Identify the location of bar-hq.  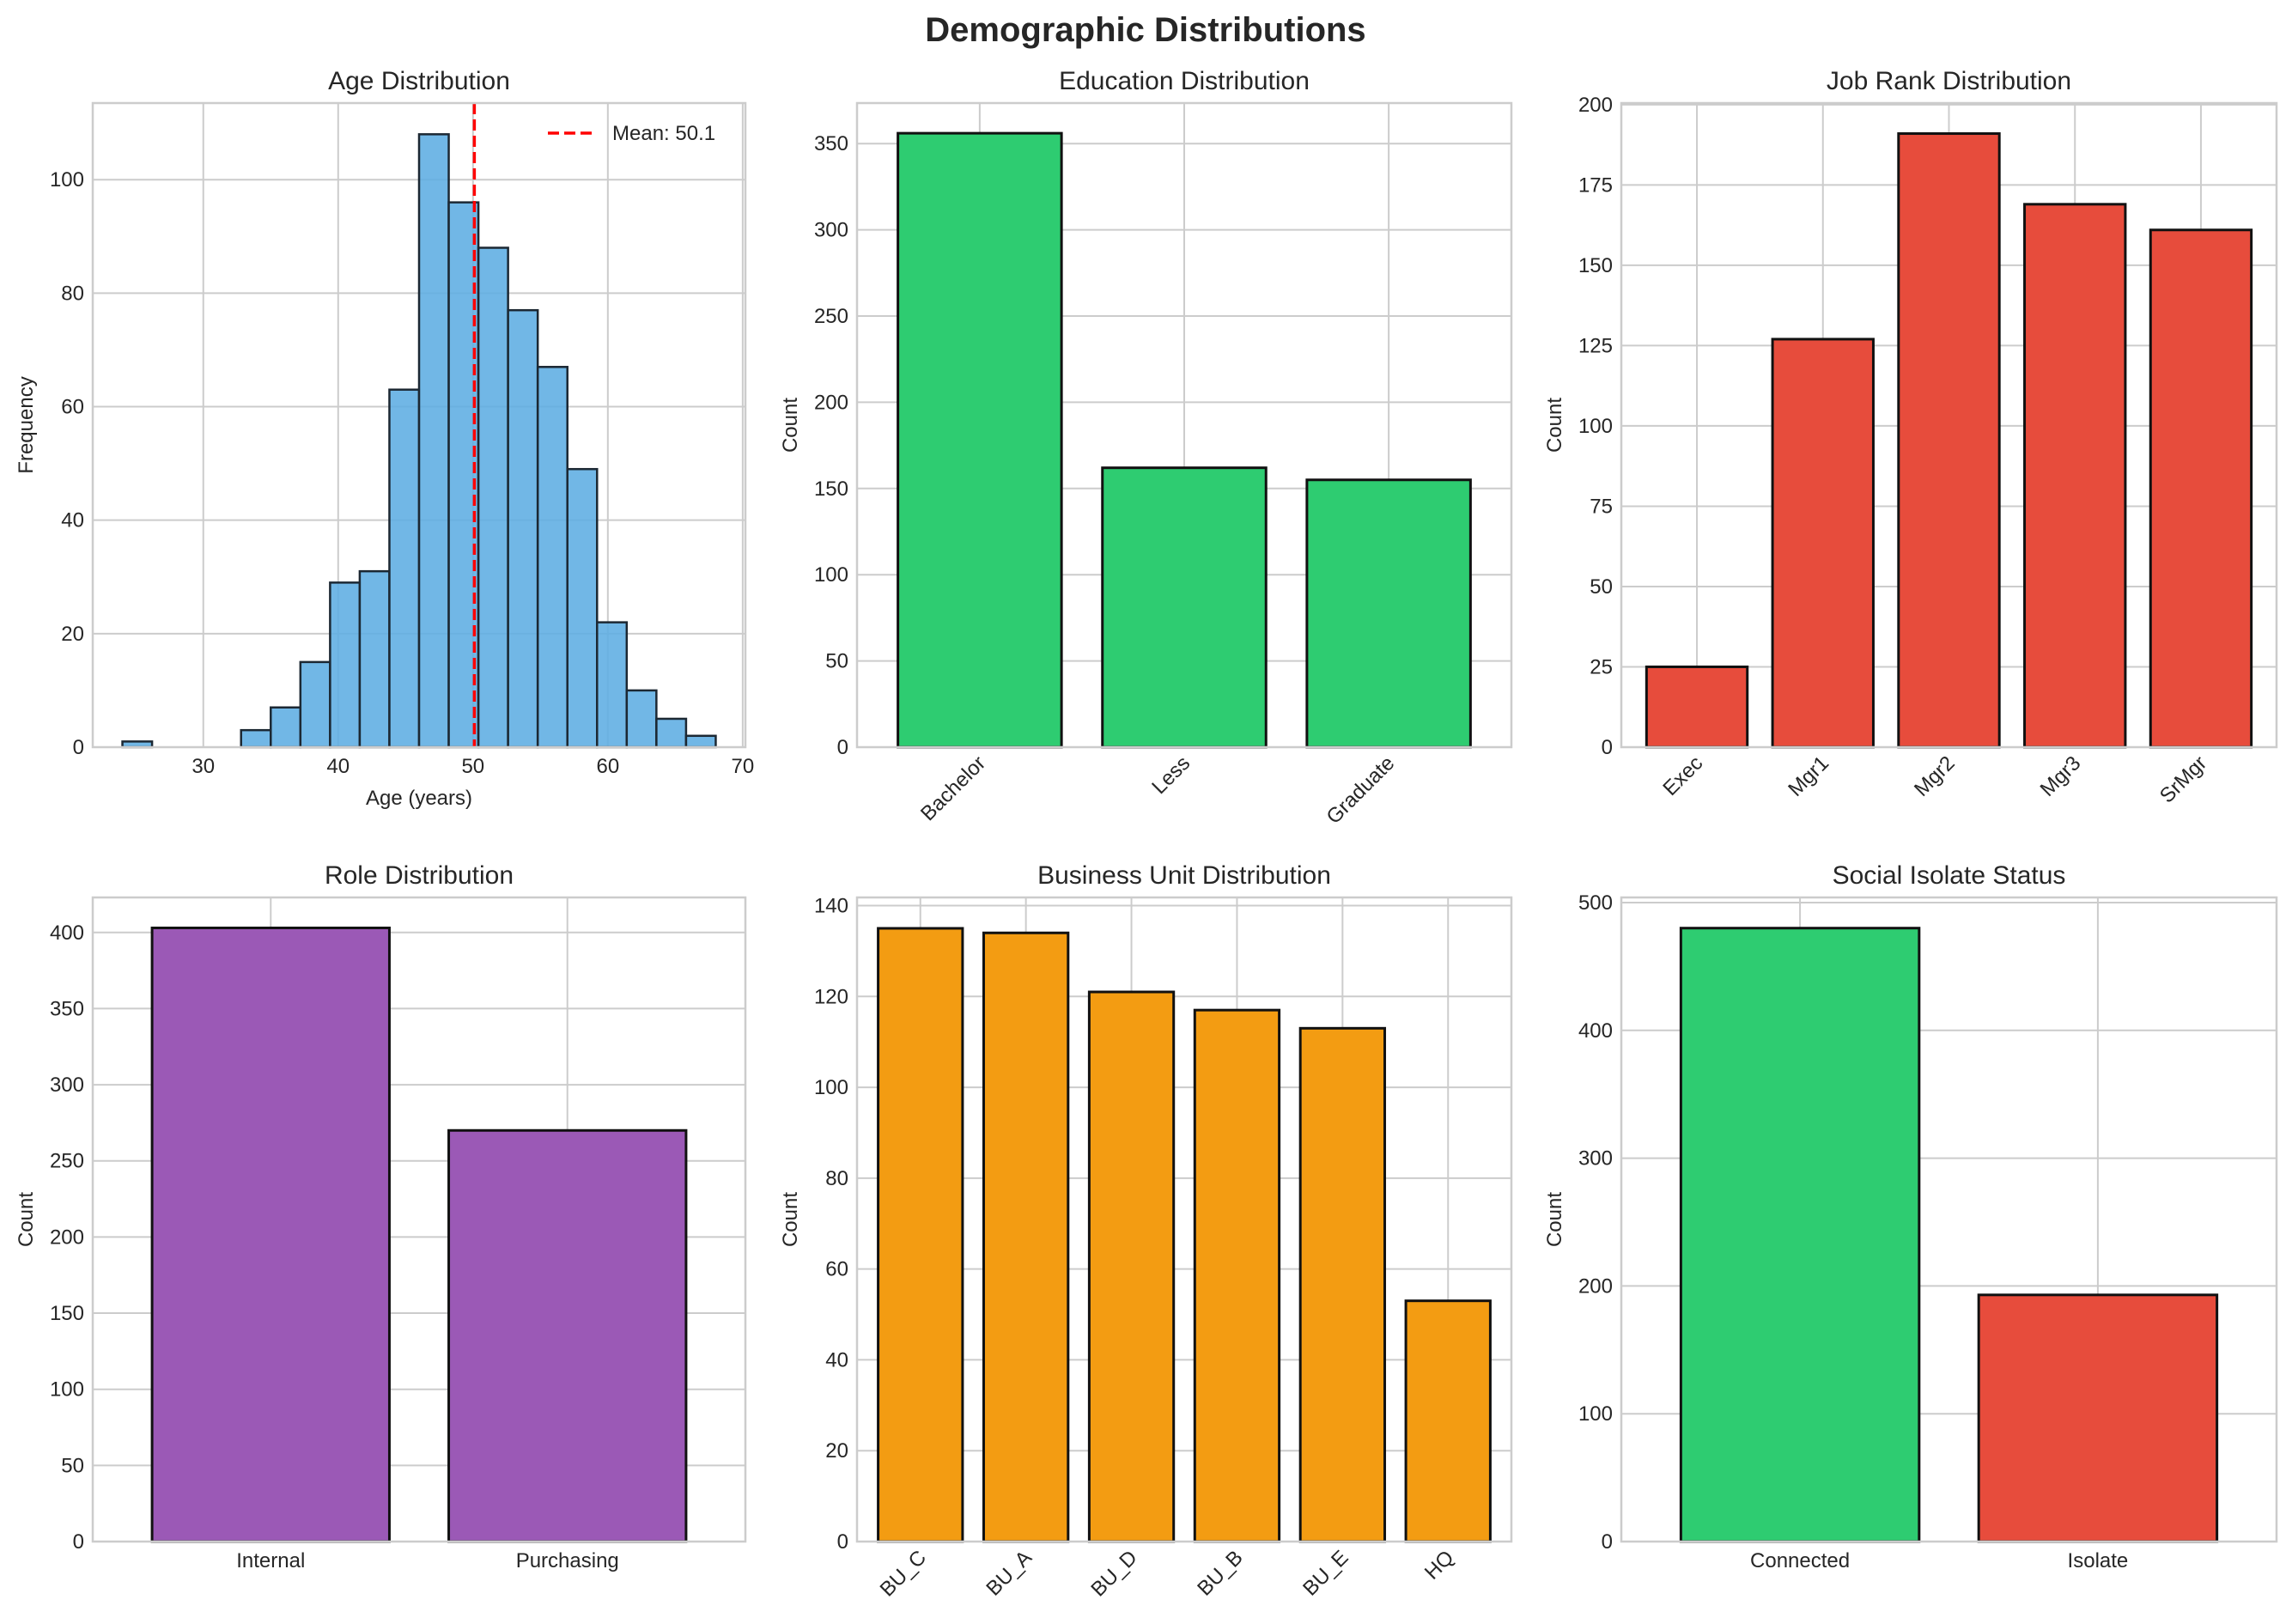
(1448, 1421).